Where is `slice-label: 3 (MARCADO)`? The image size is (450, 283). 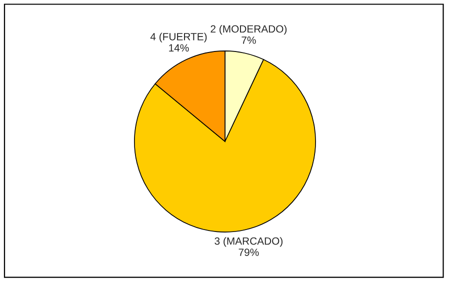 slice-label: 3 (MARCADO) is located at coordinates (248, 242).